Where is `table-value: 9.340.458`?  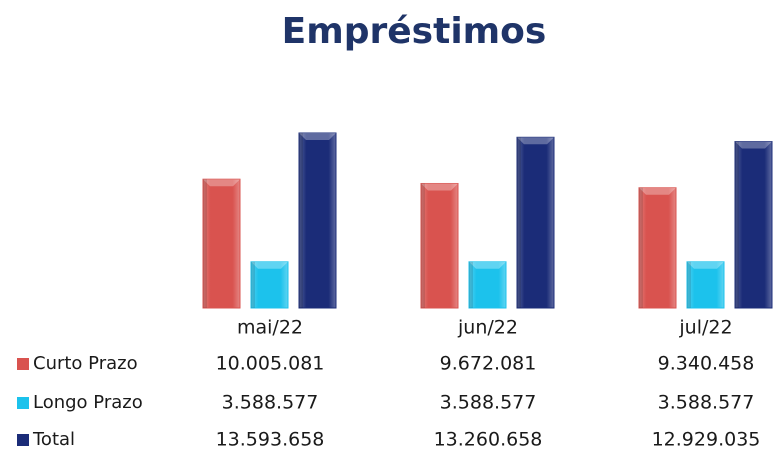
table-value: 9.340.458 is located at coordinates (706, 364).